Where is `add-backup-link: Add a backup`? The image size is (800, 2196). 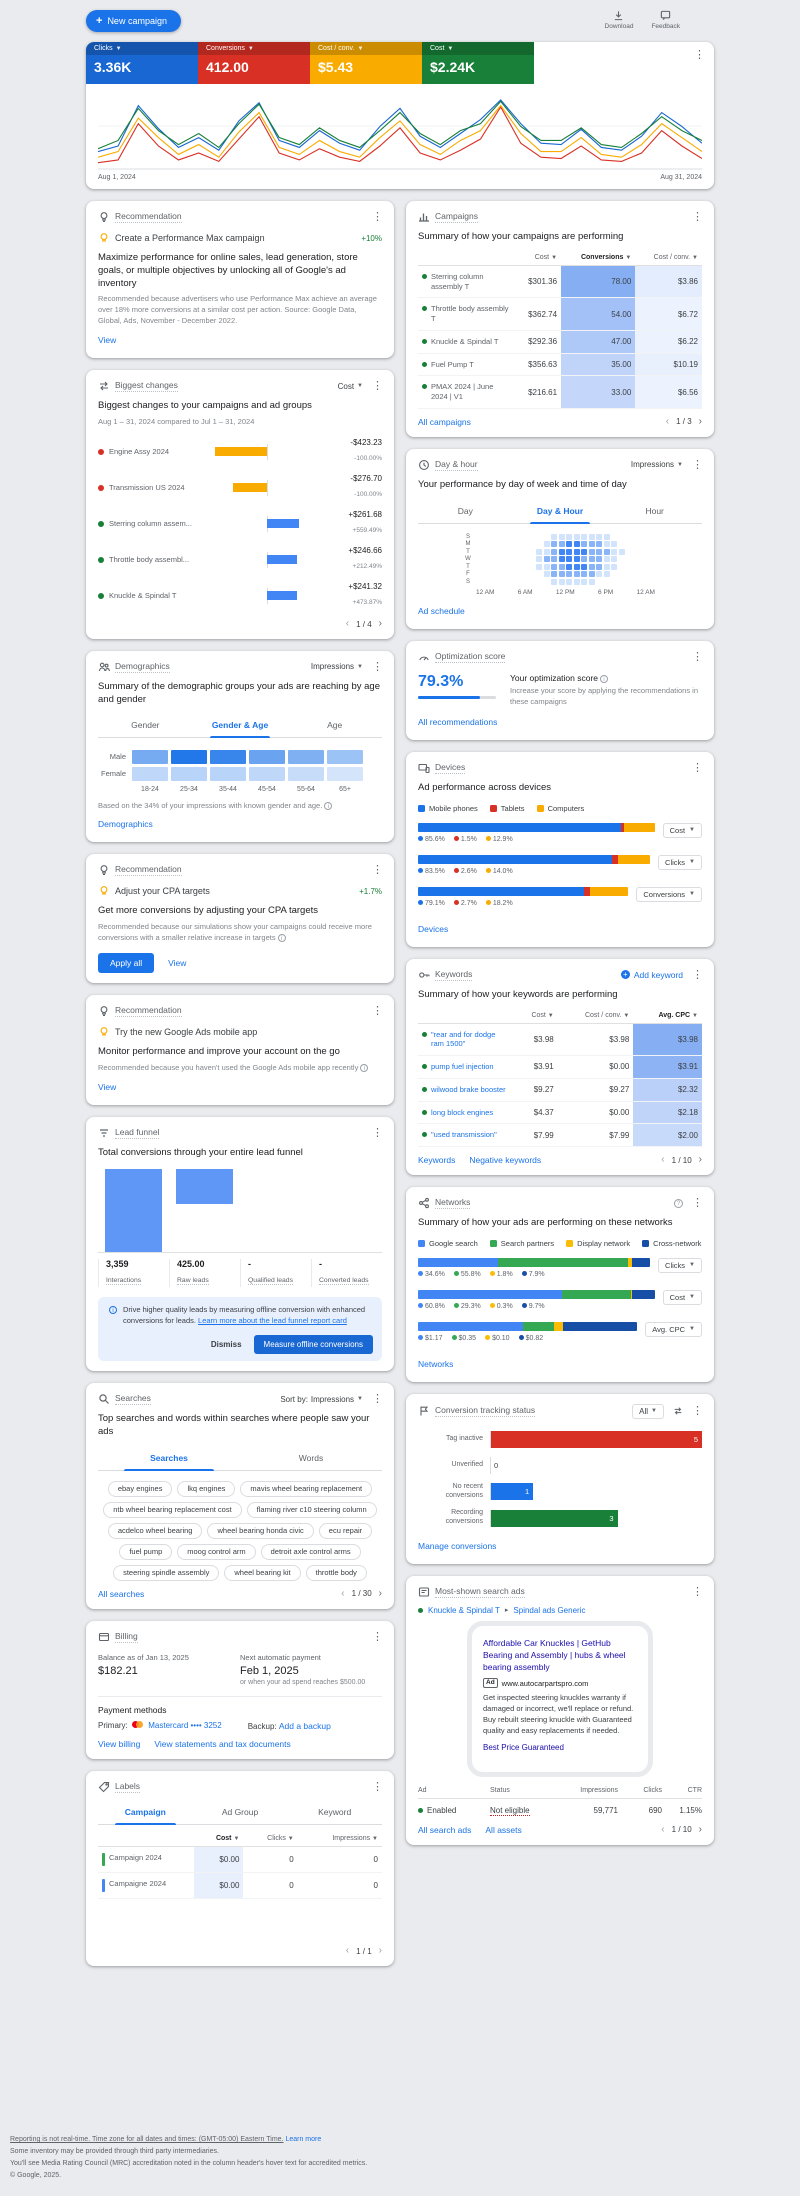
add-backup-link: Add a backup is located at coordinates (304, 1725).